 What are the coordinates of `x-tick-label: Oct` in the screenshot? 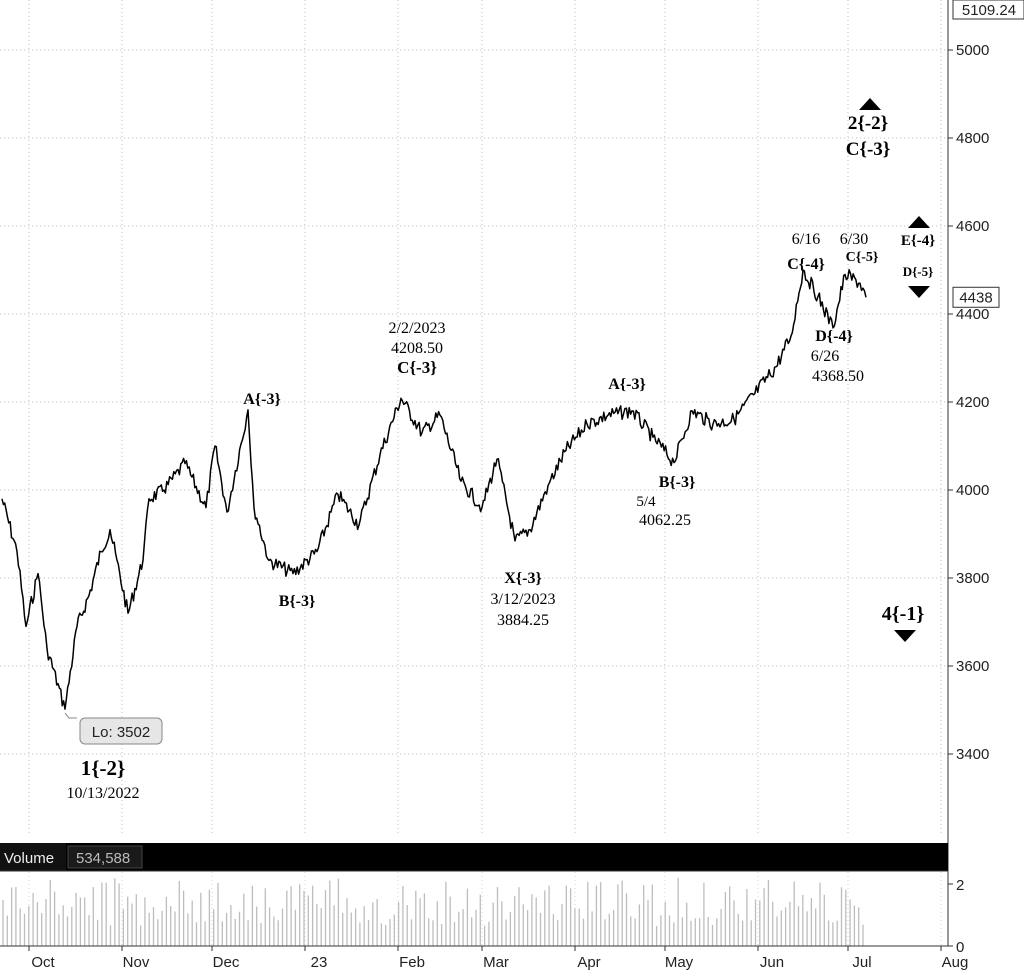 It's located at (43, 962).